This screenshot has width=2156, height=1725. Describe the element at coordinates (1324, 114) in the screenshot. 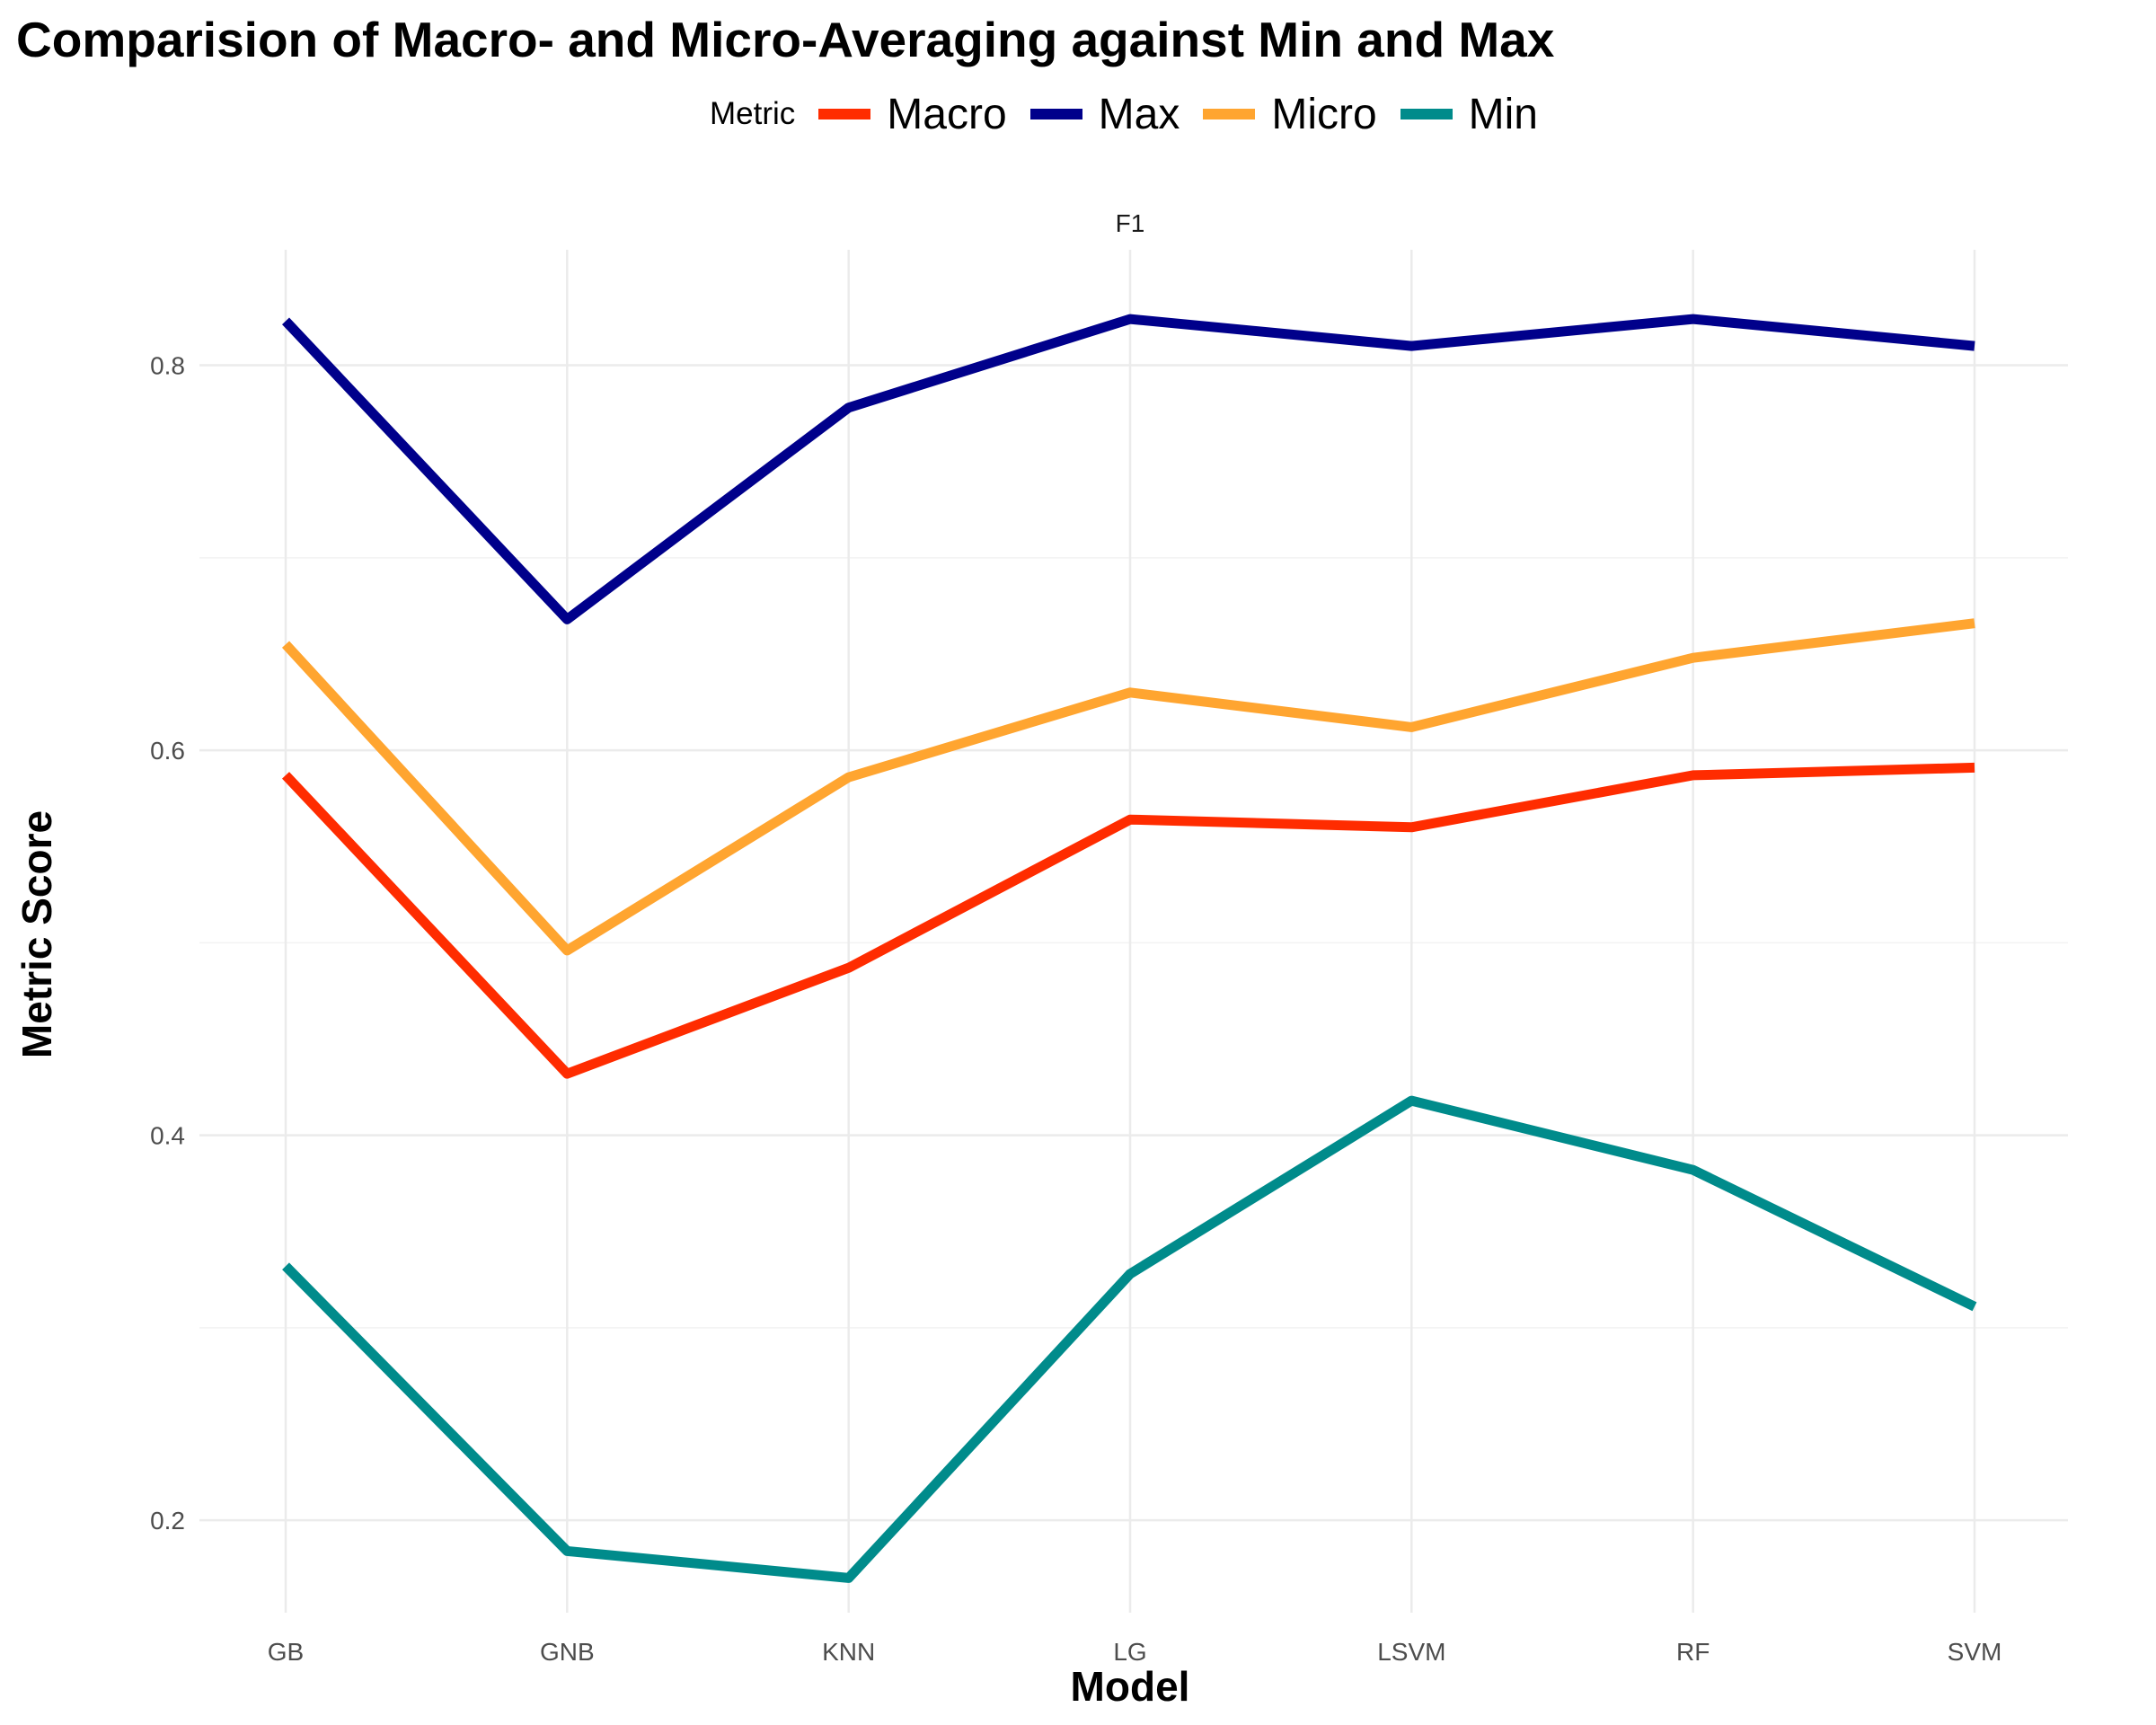

I see `legend-label-micro: Micro` at that location.